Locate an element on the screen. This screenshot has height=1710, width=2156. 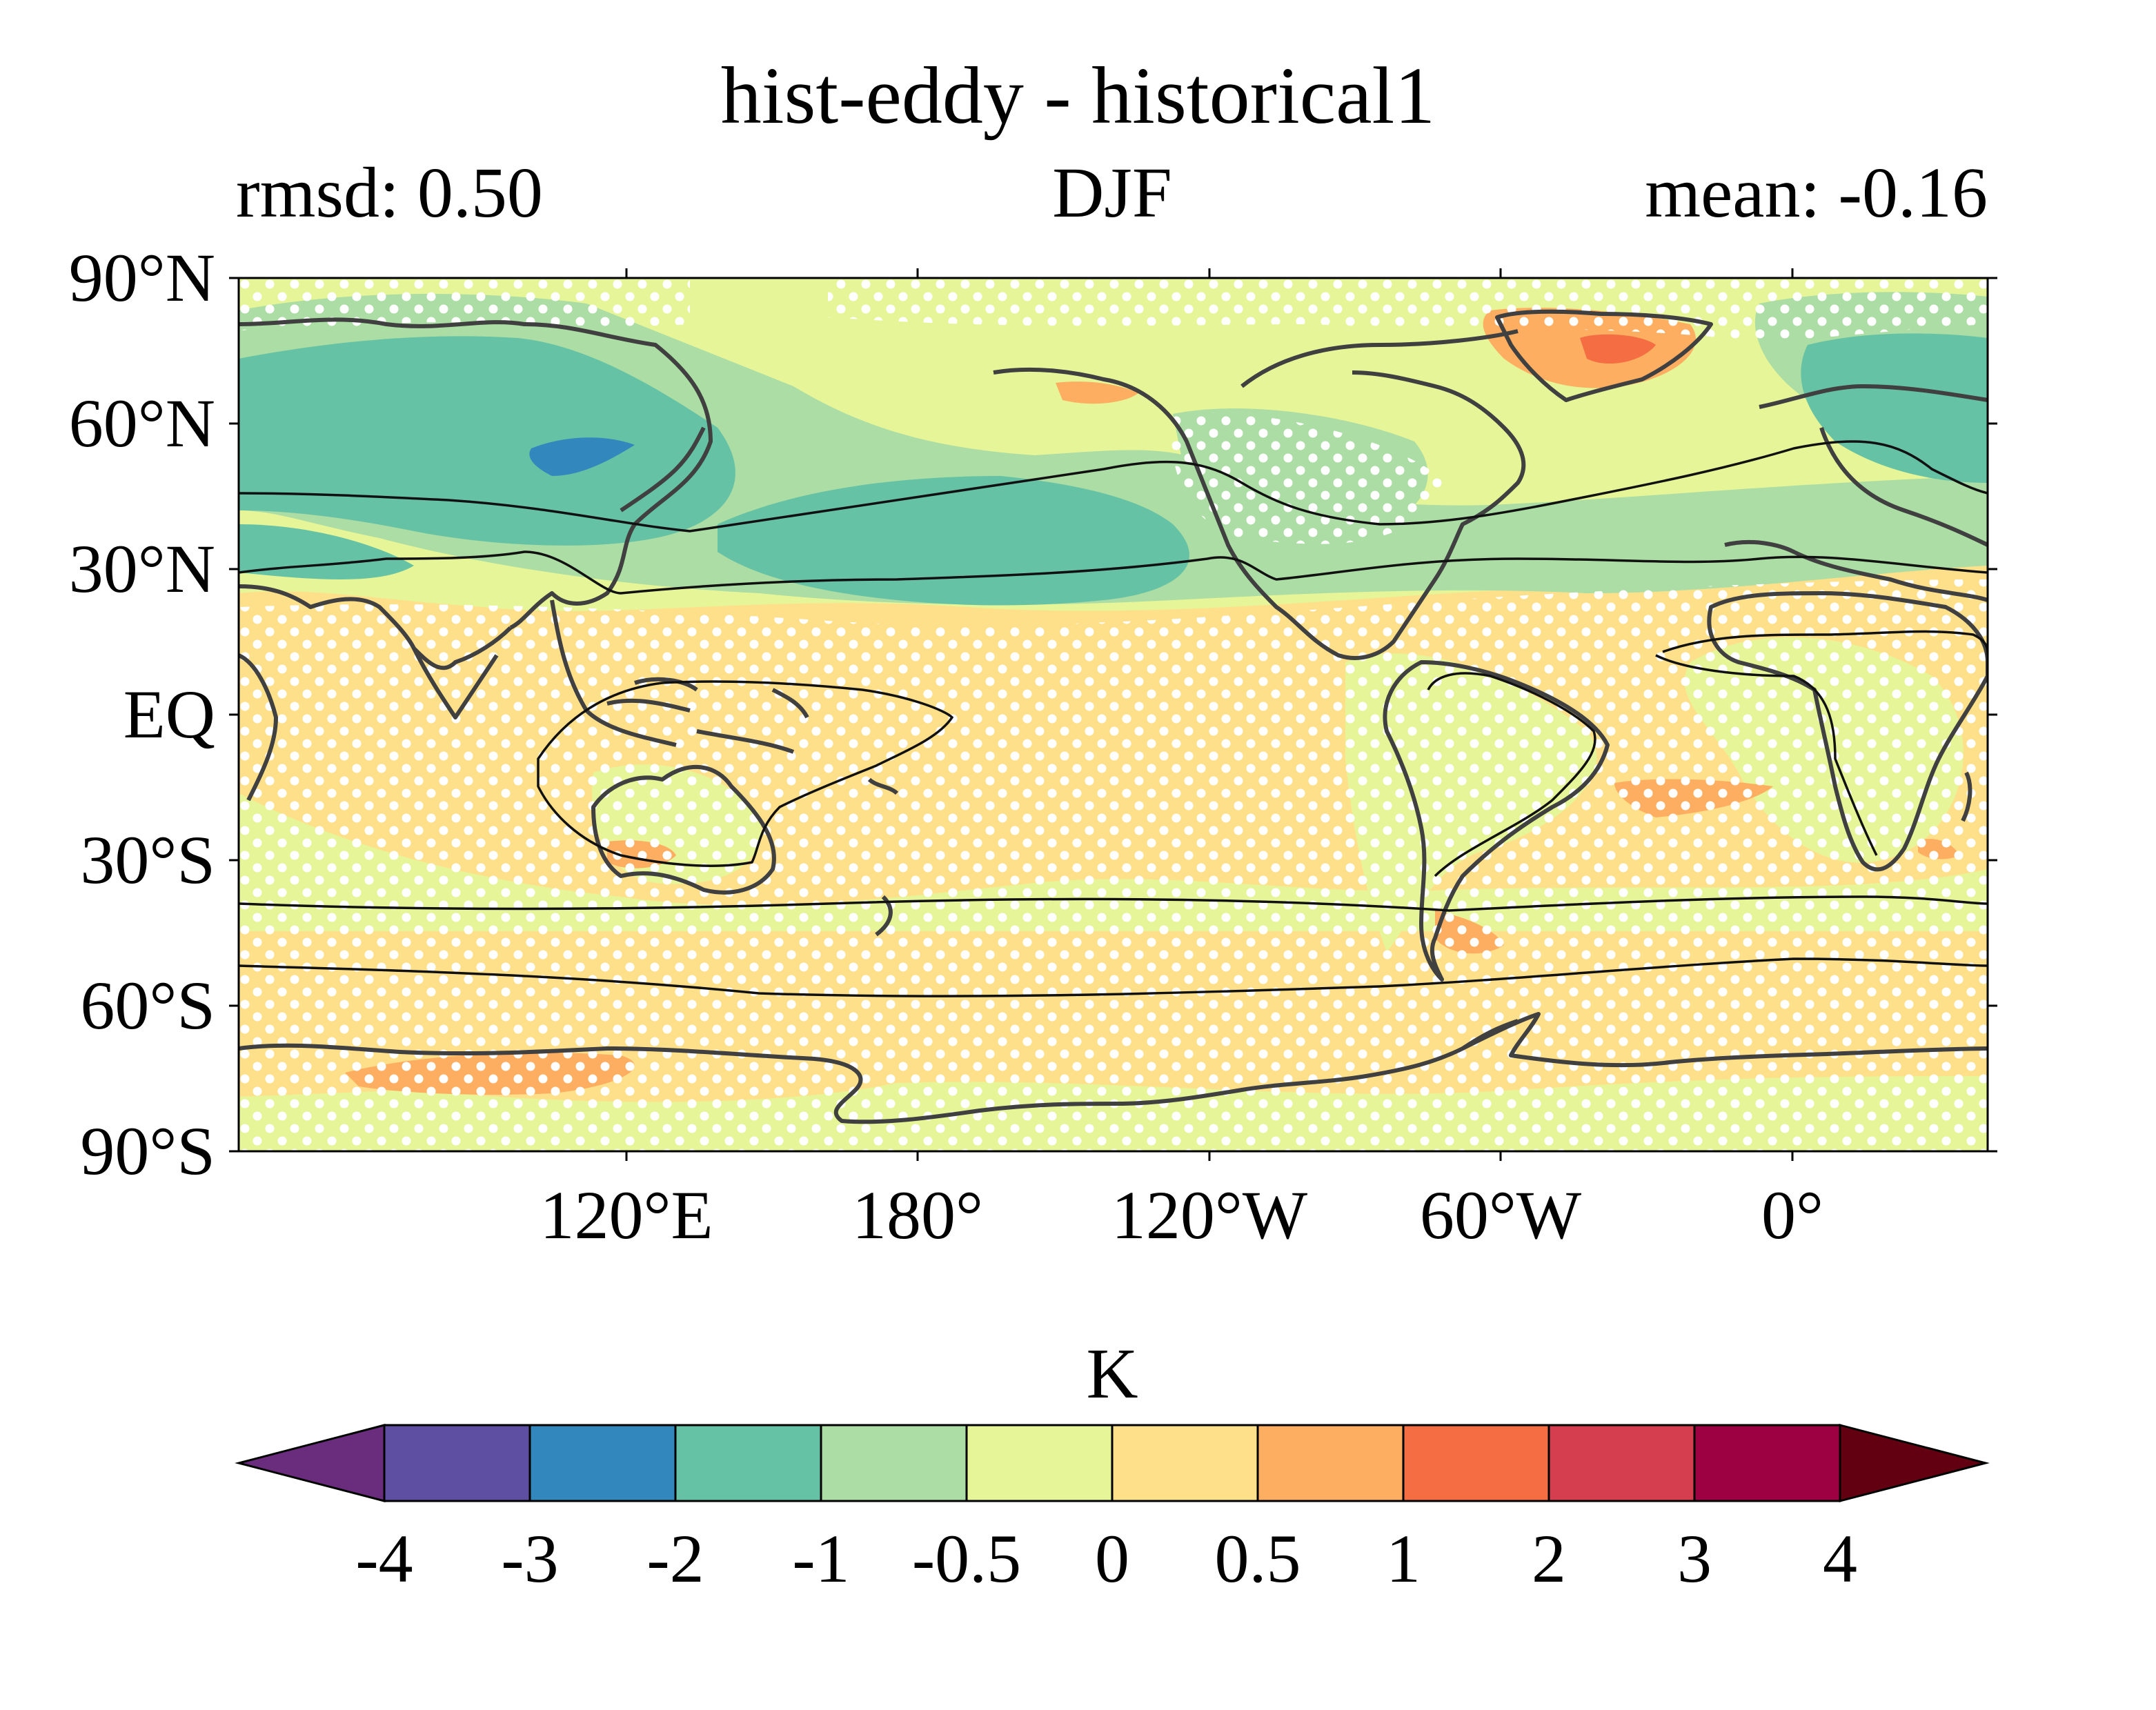
mean-label: mean: -0.16 is located at coordinates (1816, 193).